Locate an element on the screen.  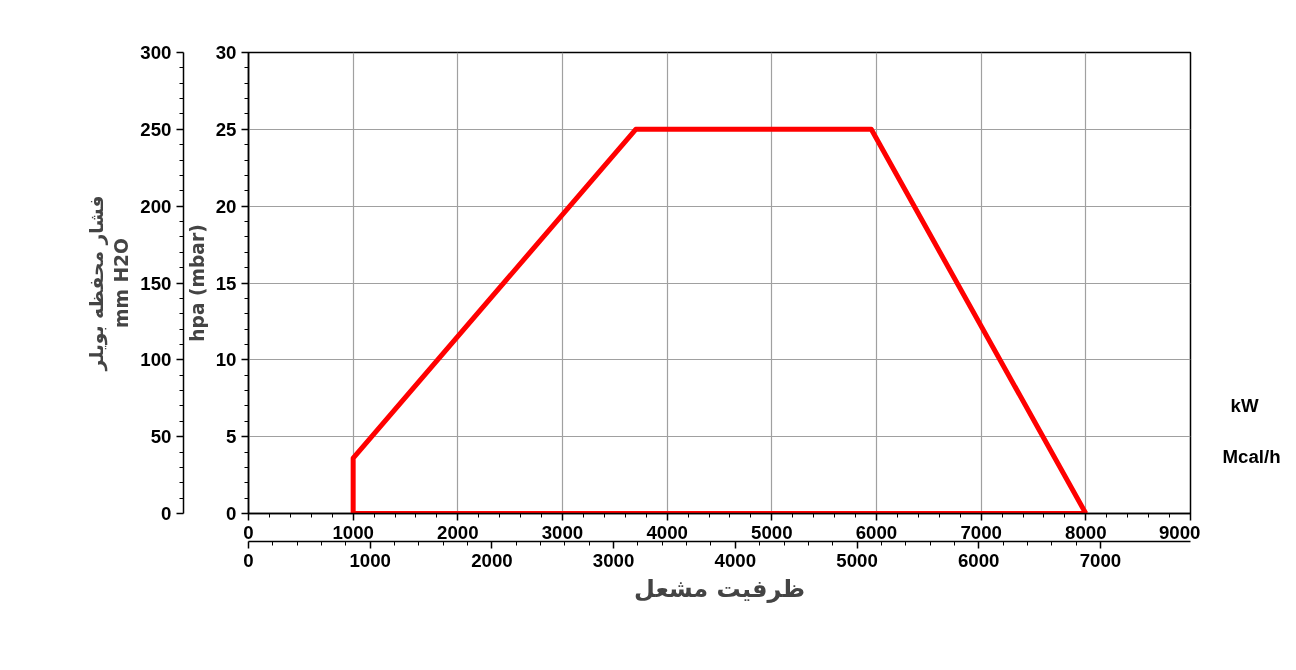
x2-tick-label: 3000 is located at coordinates (613, 560).